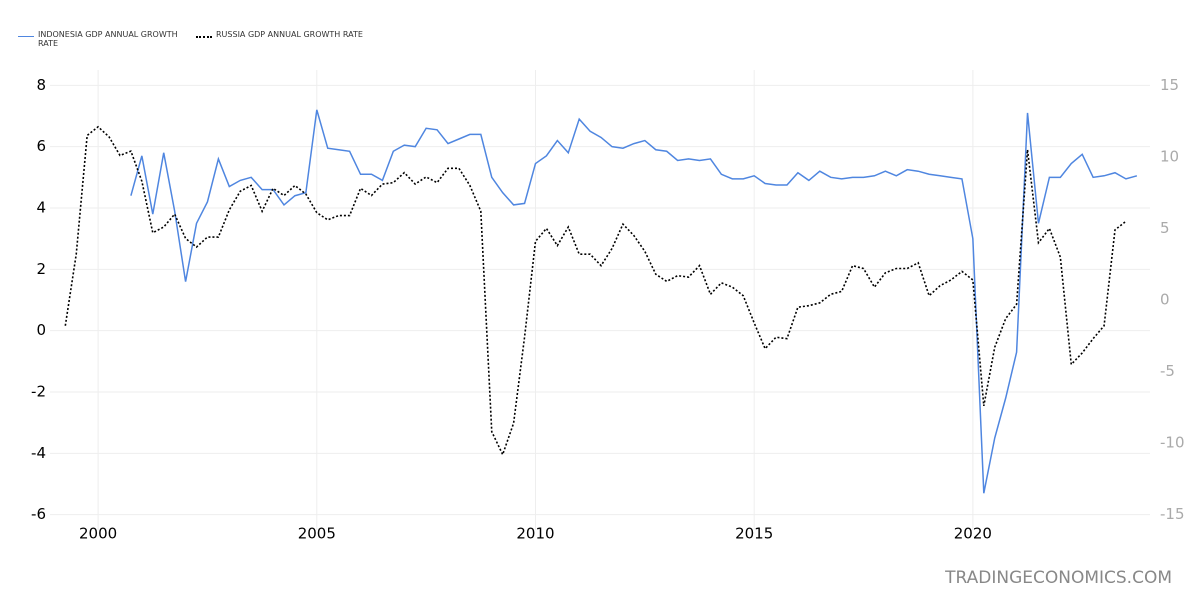  I want to click on x-tick-label: 2015, so click(754, 534).